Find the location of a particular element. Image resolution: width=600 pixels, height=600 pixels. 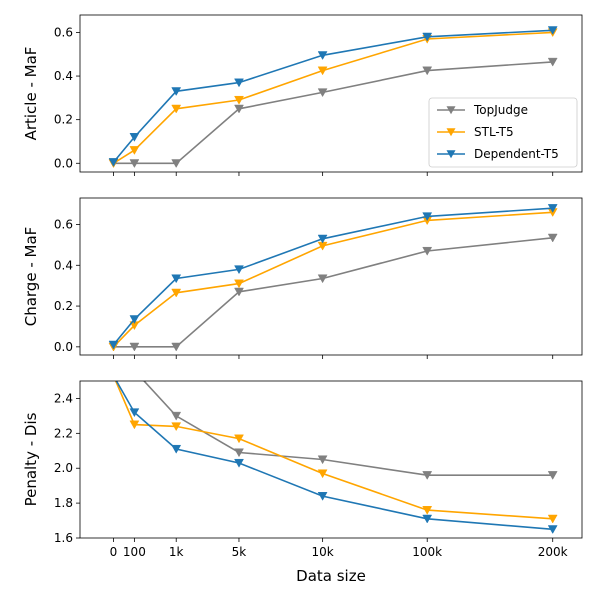

x-tick-label: 0 is located at coordinates (114, 552).